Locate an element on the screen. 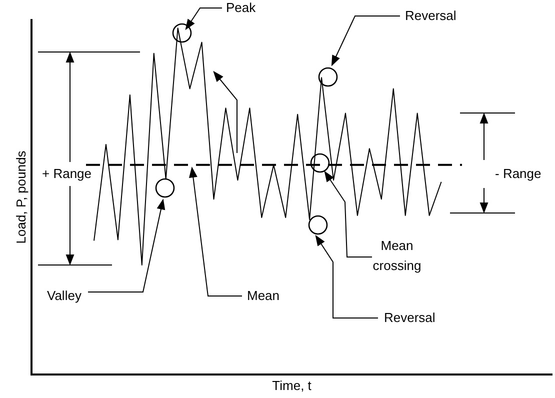 The image size is (555, 398). annotation: Reversal is located at coordinates (410, 318).